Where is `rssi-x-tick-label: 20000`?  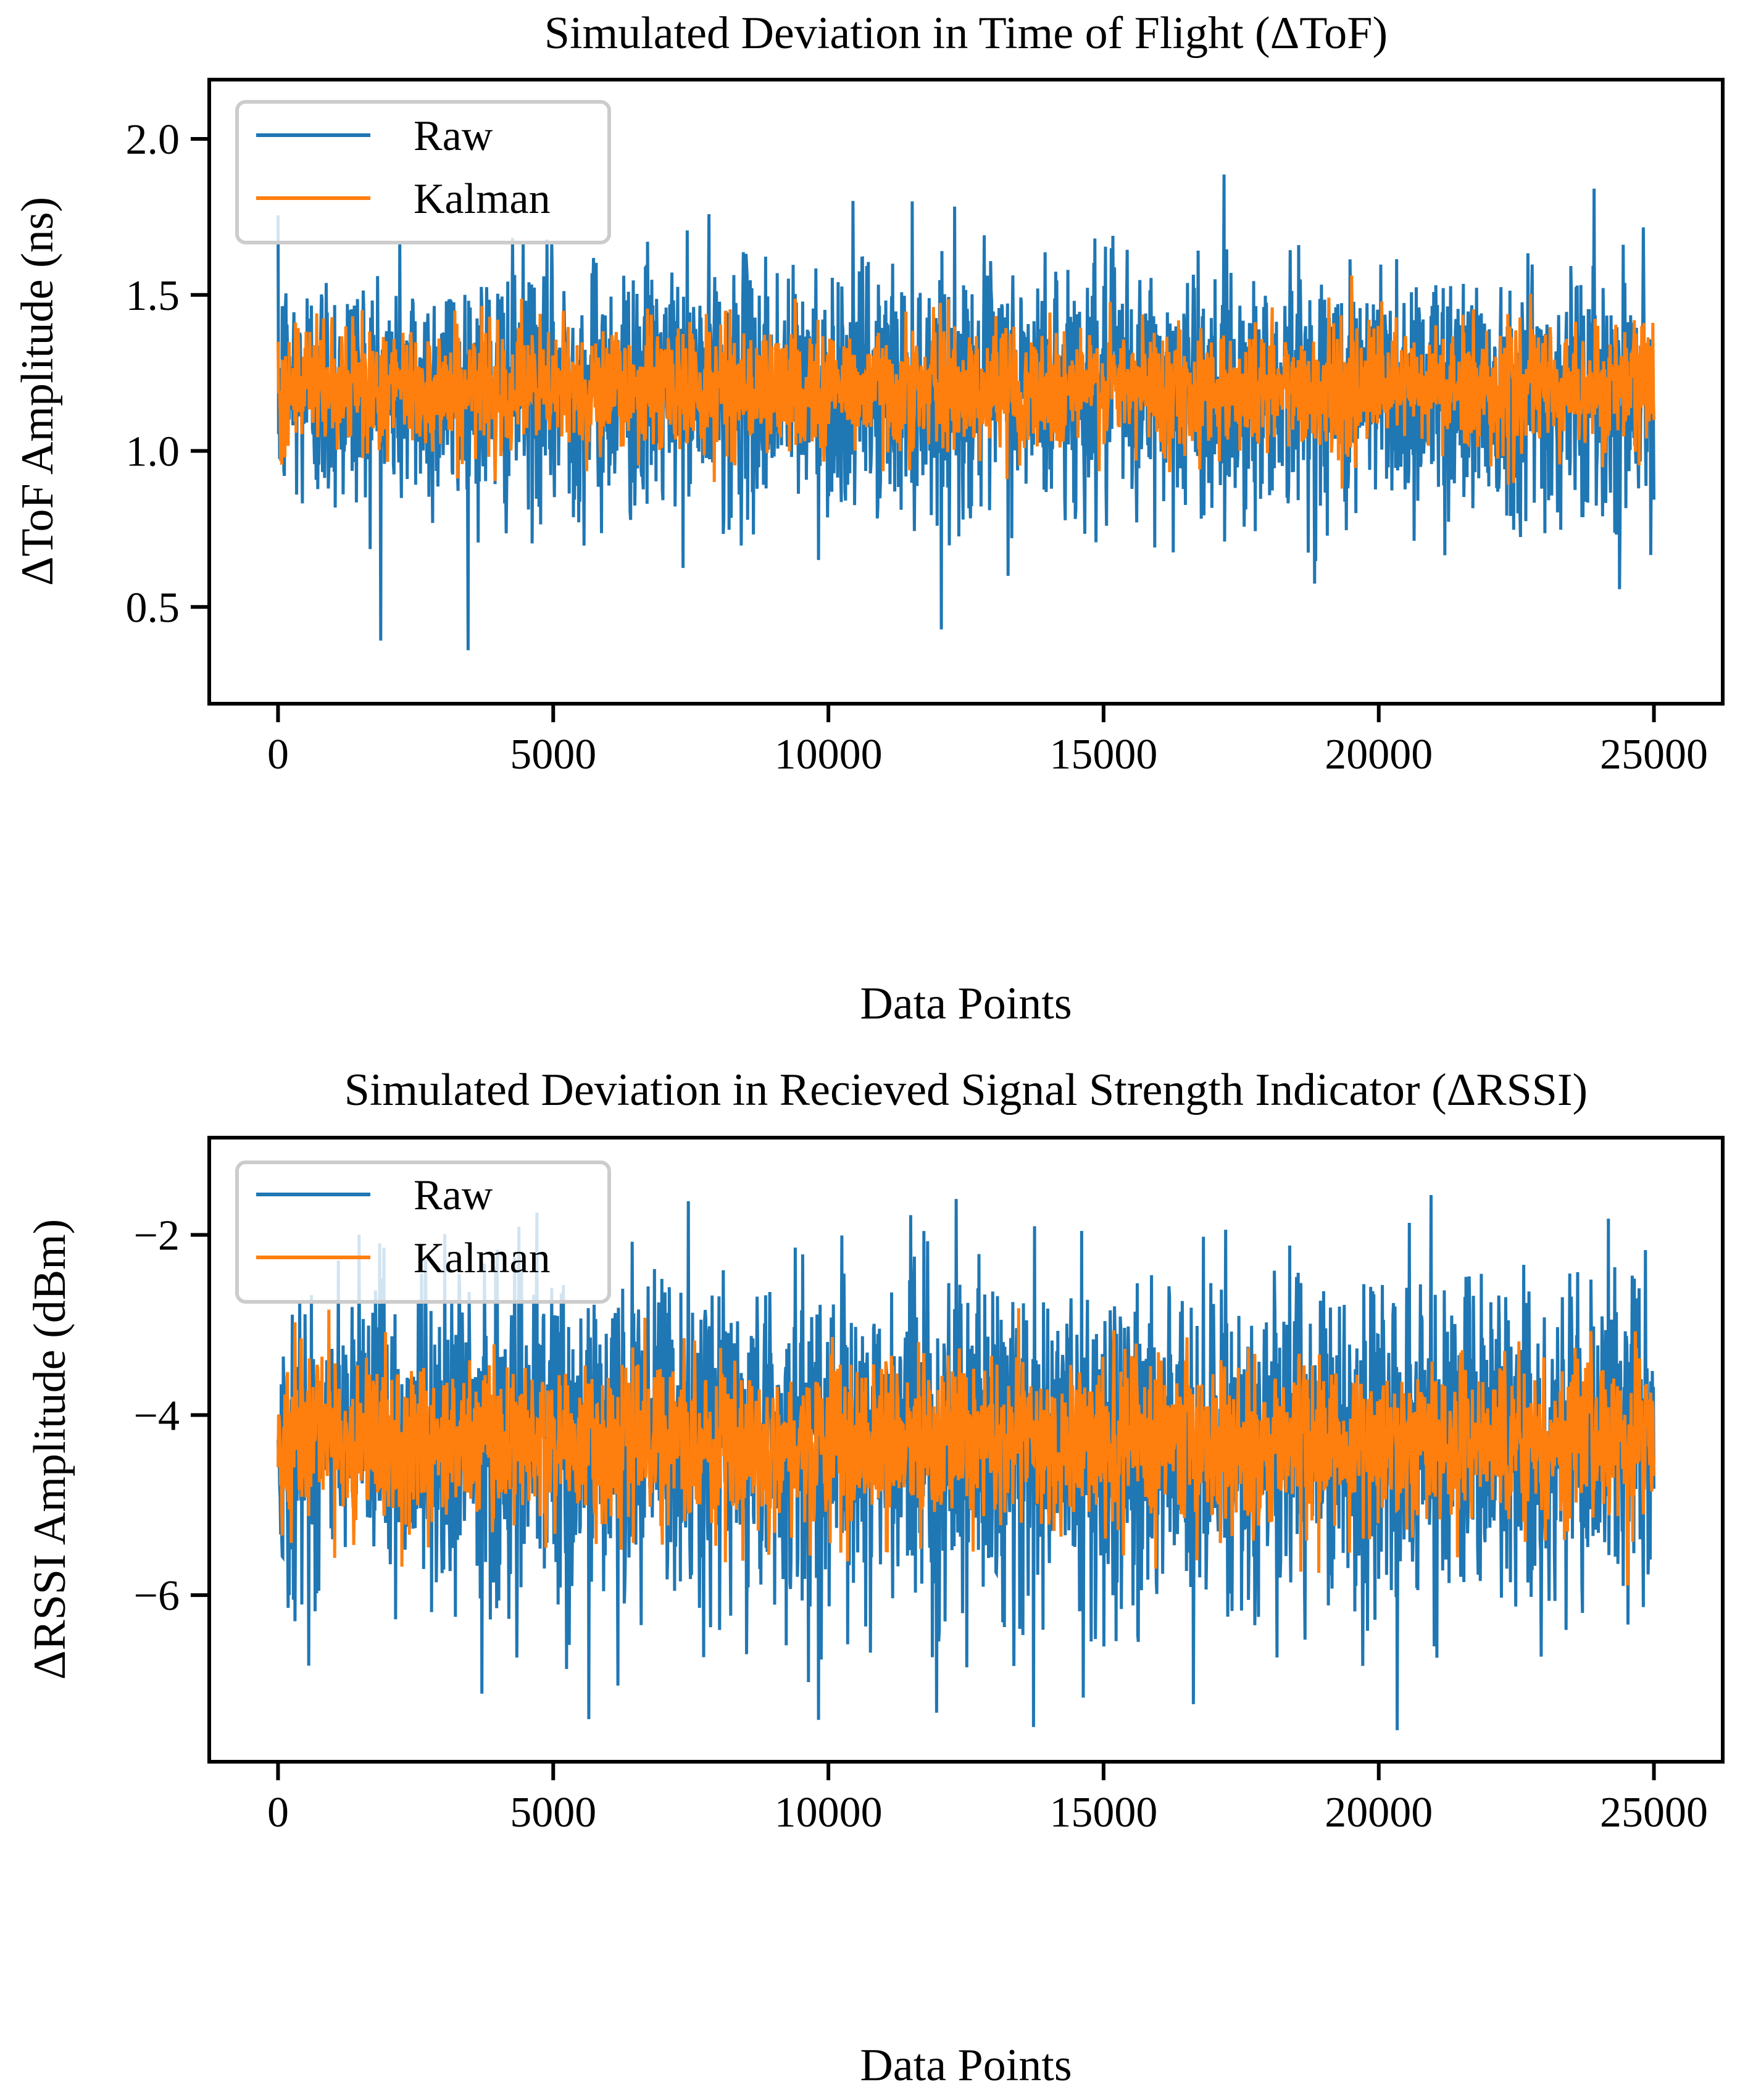 rssi-x-tick-label: 20000 is located at coordinates (1379, 1812).